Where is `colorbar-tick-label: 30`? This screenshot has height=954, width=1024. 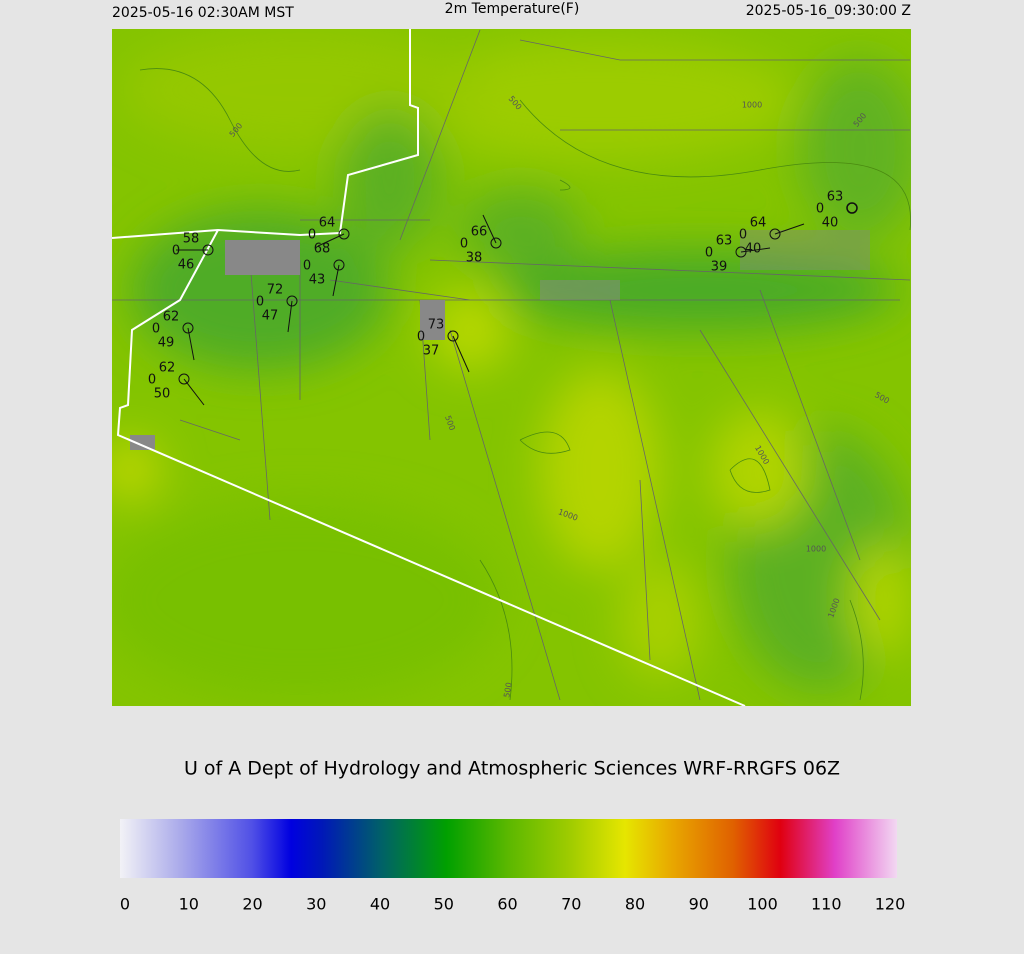 colorbar-tick-label: 30 is located at coordinates (316, 904).